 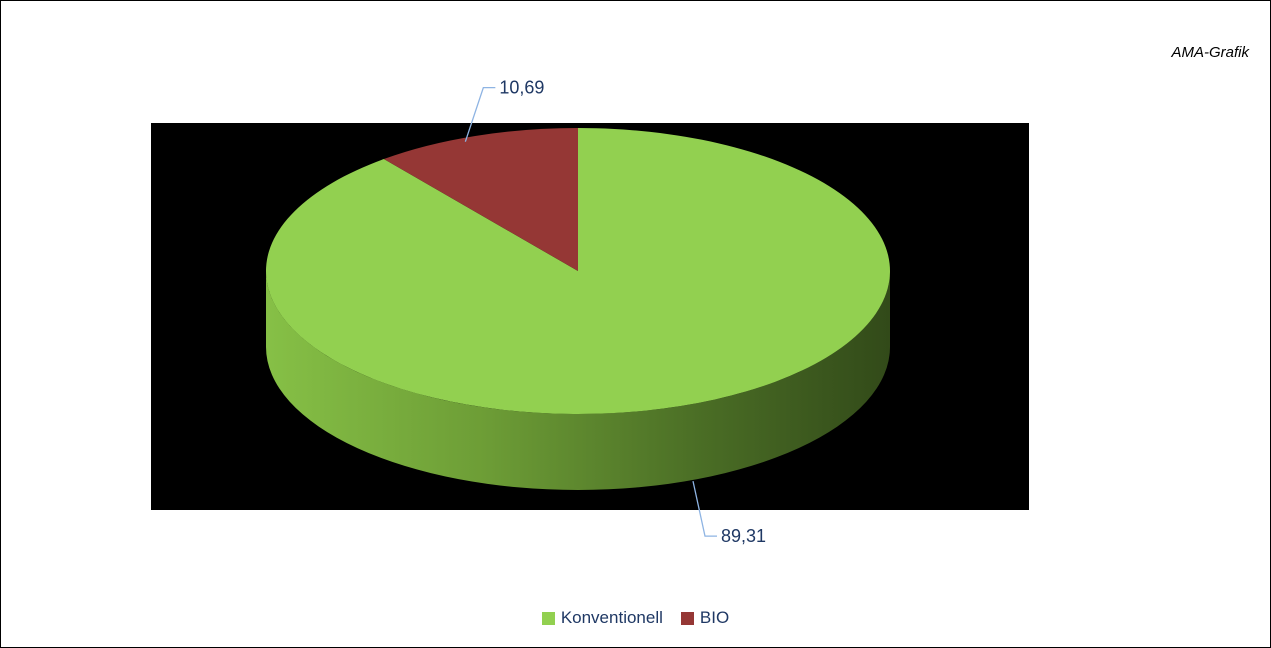 I want to click on source-label: AMA-Grafik, so click(x=1210, y=52).